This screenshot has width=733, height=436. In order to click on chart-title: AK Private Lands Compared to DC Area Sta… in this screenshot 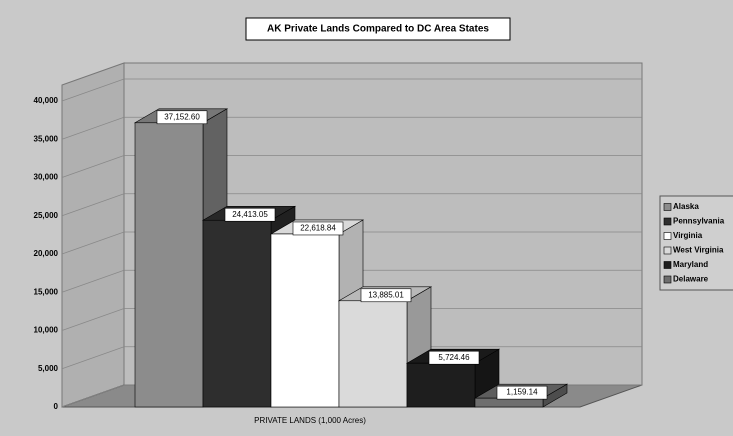, I will do `click(378, 29)`.